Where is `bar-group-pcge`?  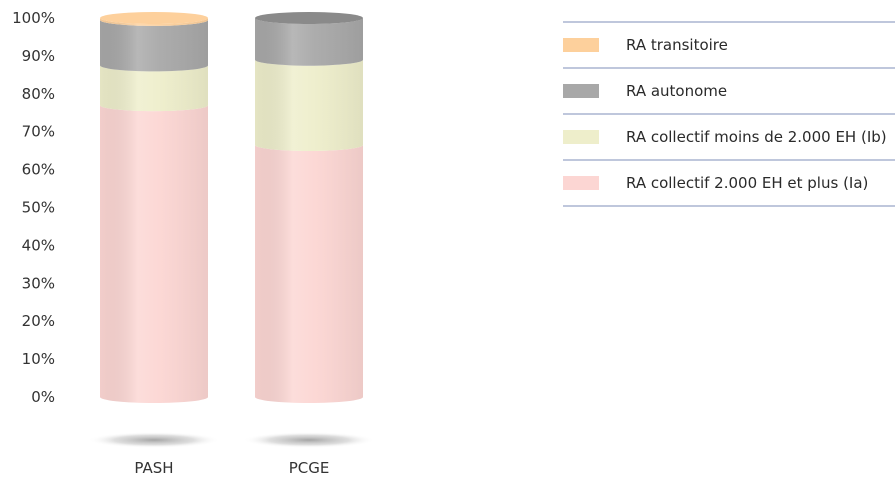
bar-group-pcge is located at coordinates (309, 207).